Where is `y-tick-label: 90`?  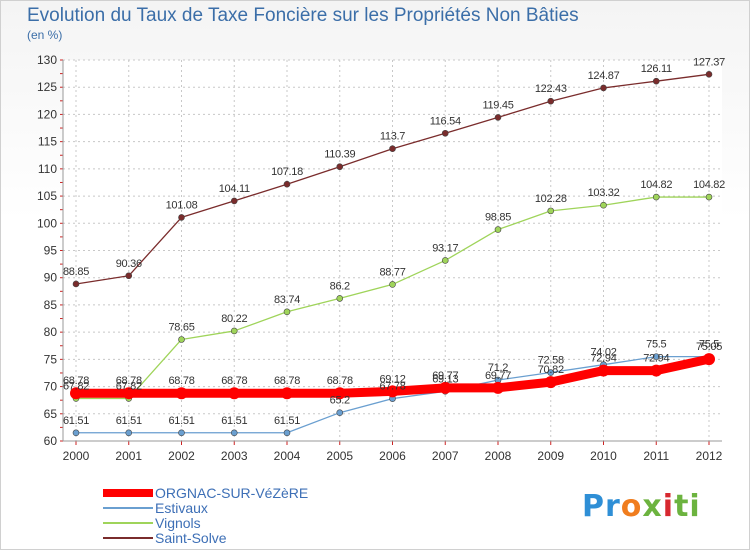 y-tick-label: 90 is located at coordinates (51, 278).